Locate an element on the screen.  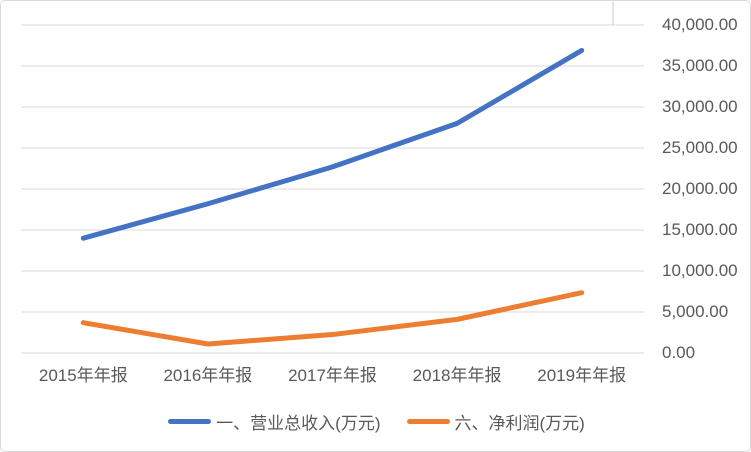
y-tick-label: 5,000.00 is located at coordinates (695, 311).